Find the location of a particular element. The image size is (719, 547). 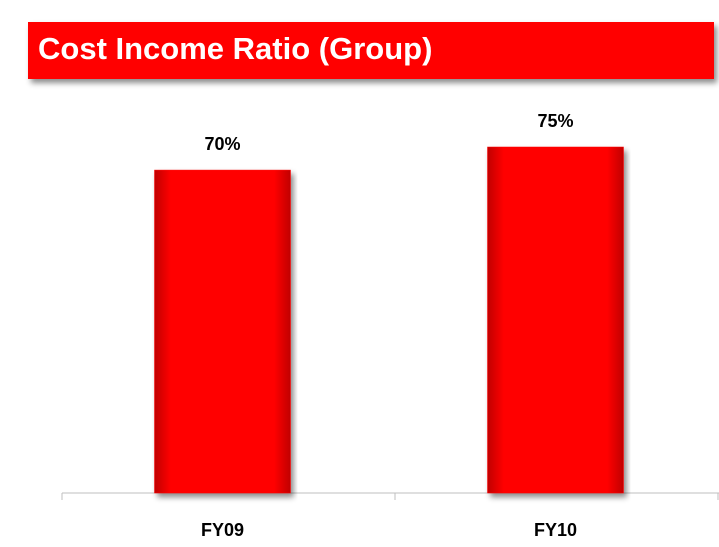

data-label: 70% is located at coordinates (222, 144).